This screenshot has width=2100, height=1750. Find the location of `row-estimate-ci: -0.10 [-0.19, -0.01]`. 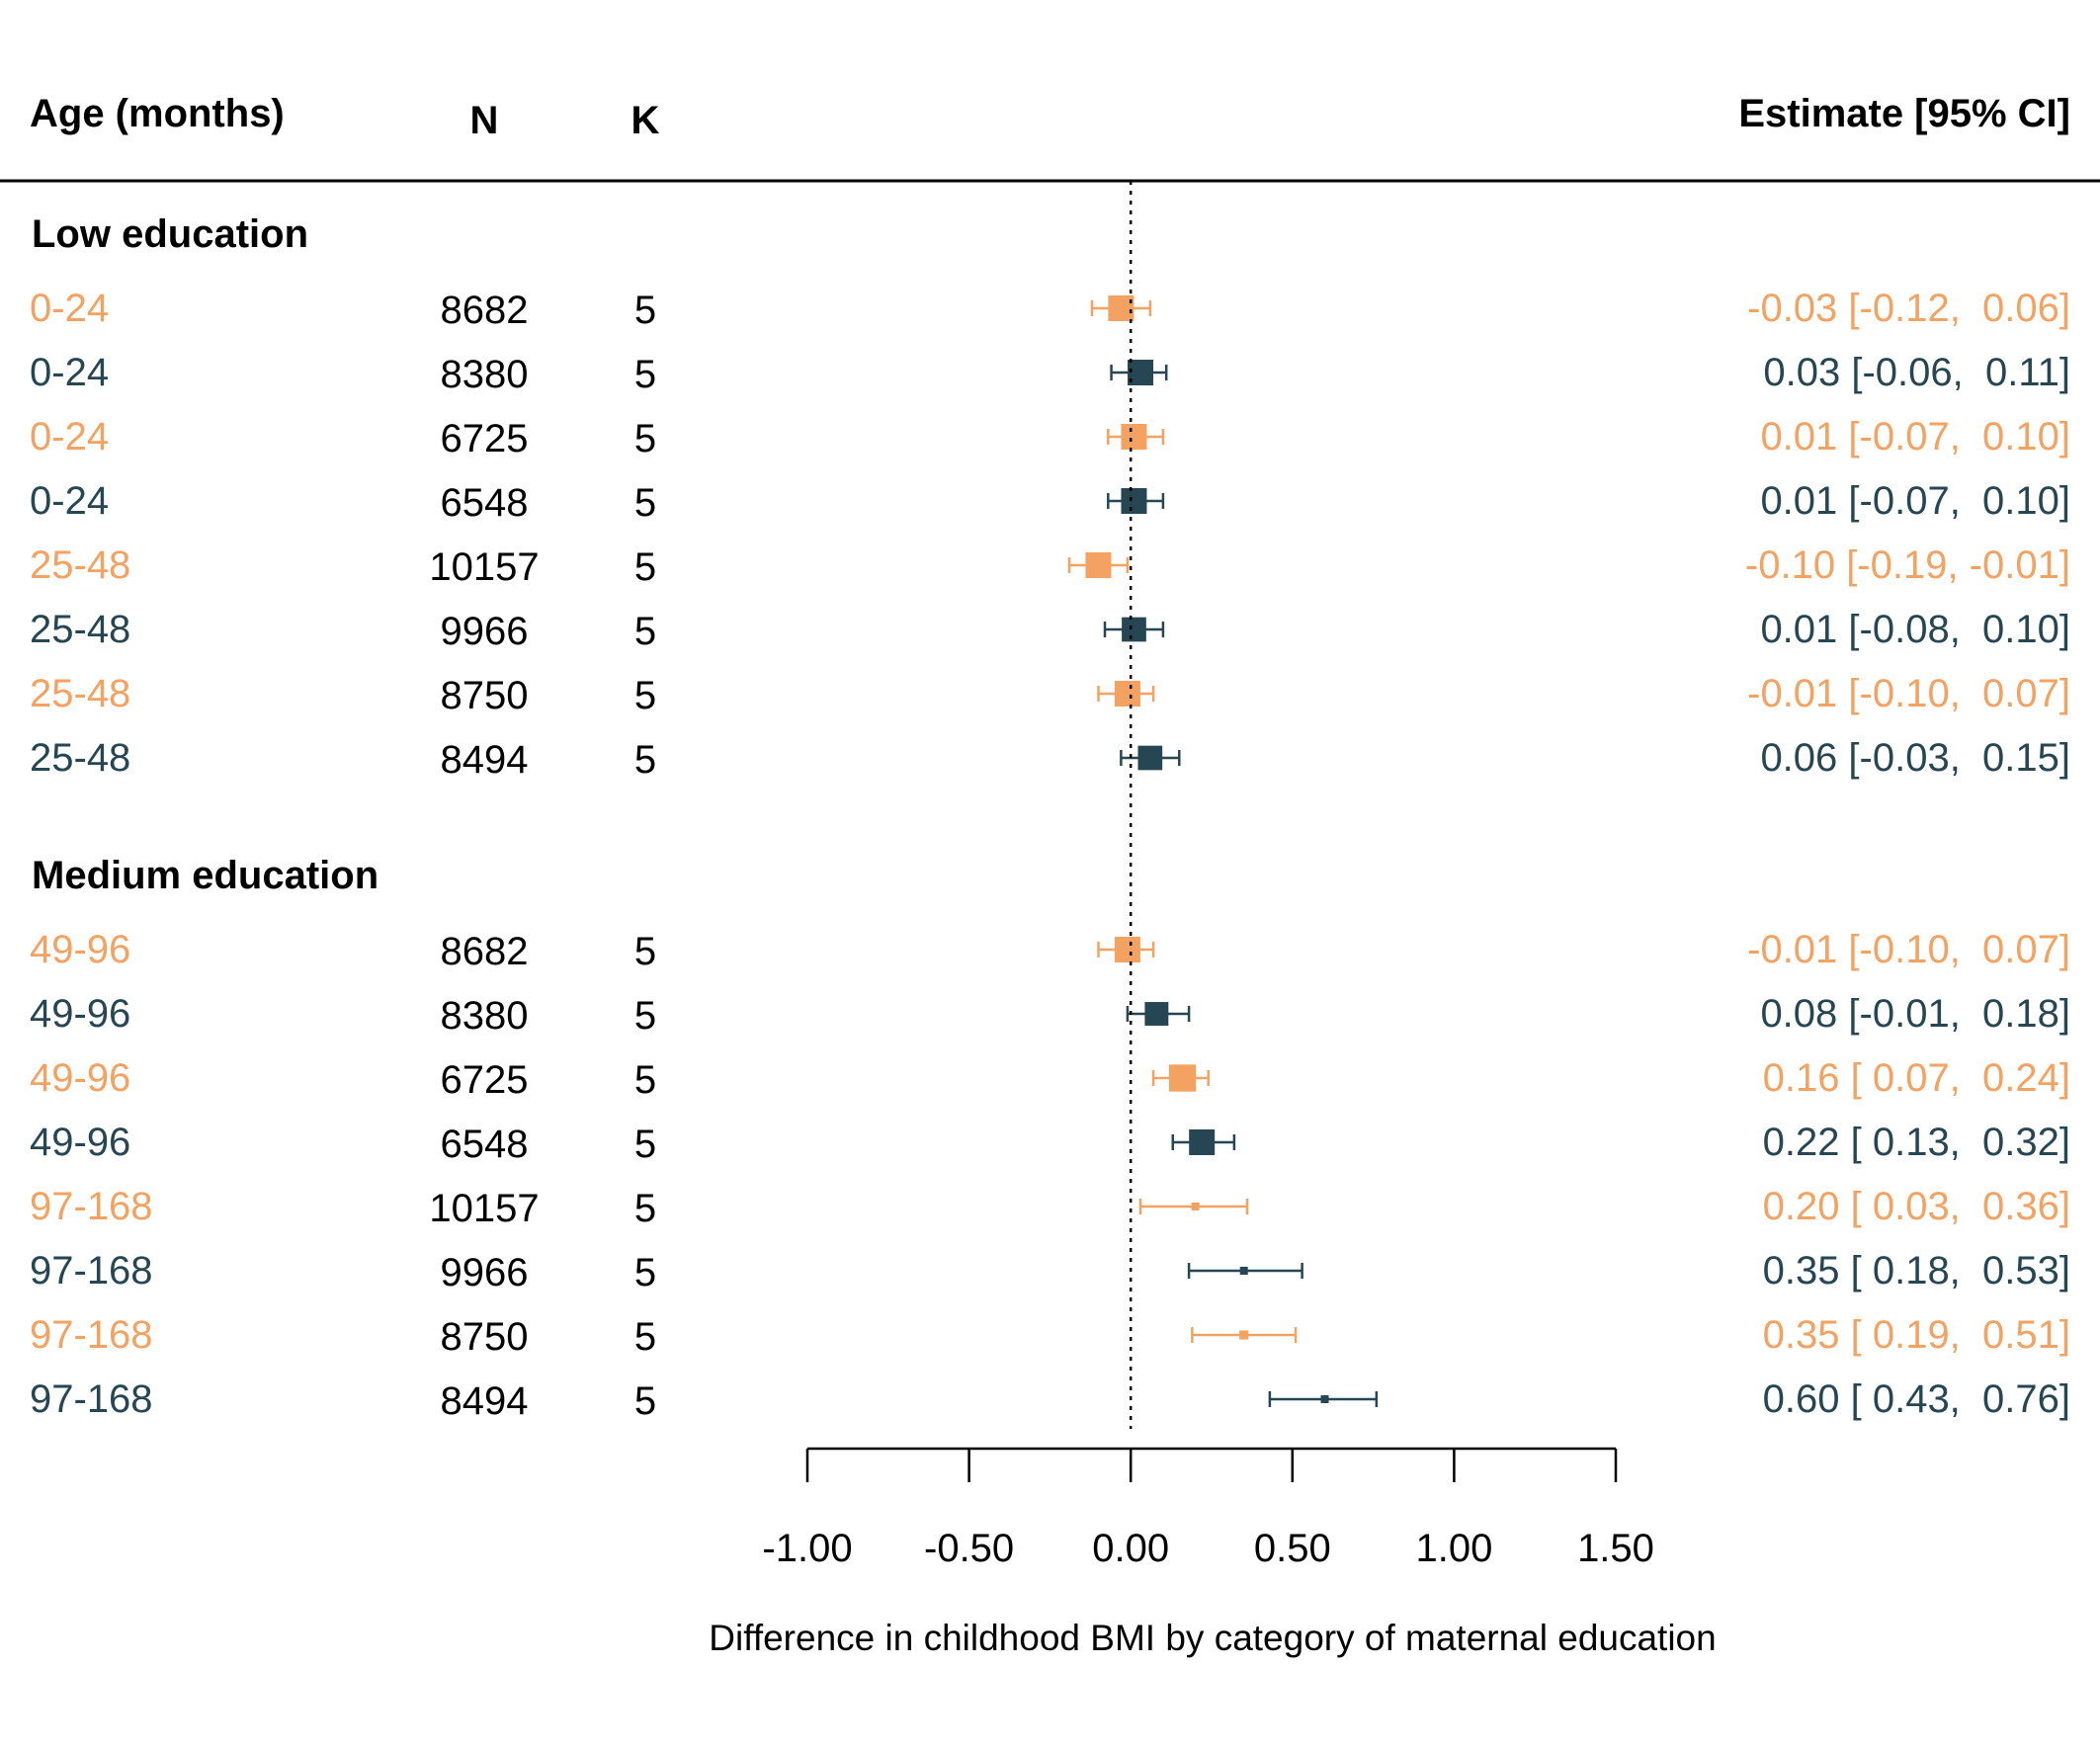

row-estimate-ci: -0.10 [-0.19, -0.01] is located at coordinates (1907, 565).